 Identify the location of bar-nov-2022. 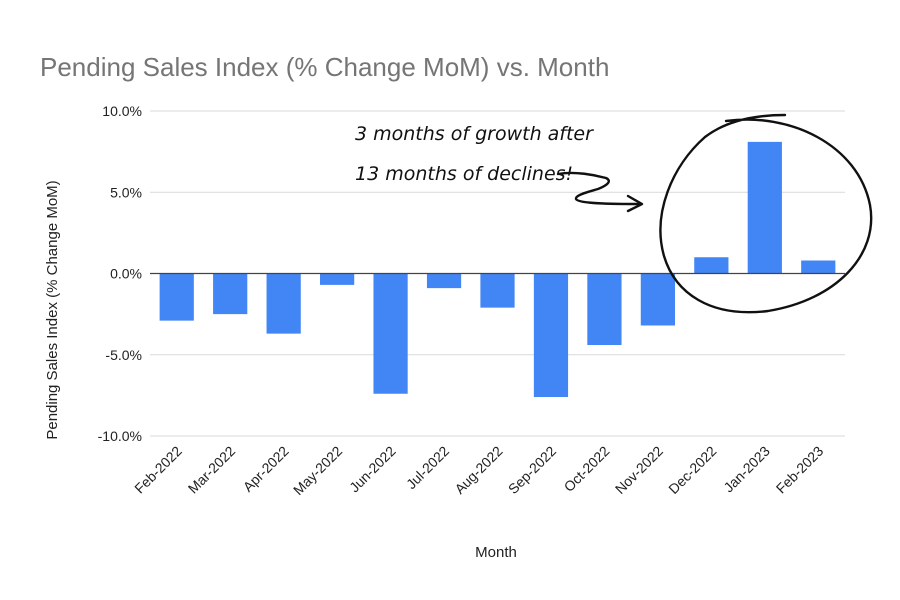
(657, 299).